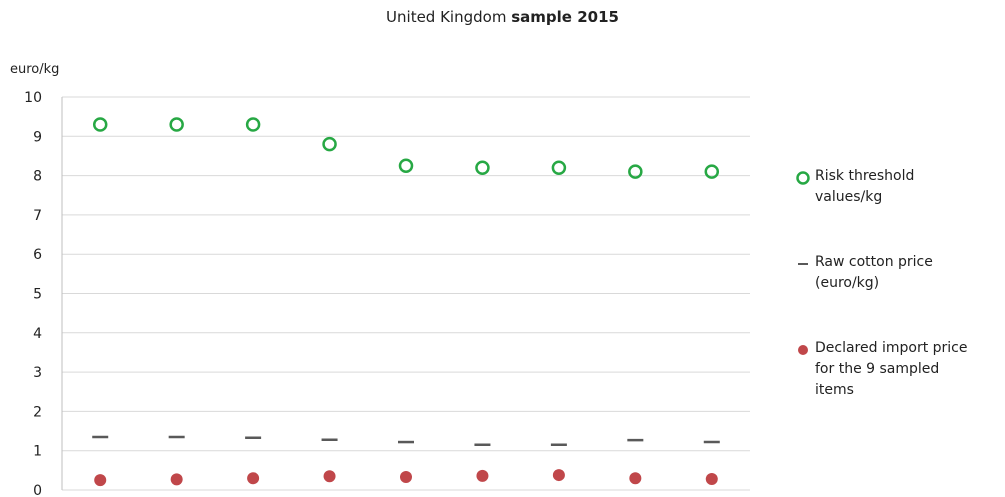  Describe the element at coordinates (877, 369) in the screenshot. I see `legend-label-line: for the 9 sampled` at that location.